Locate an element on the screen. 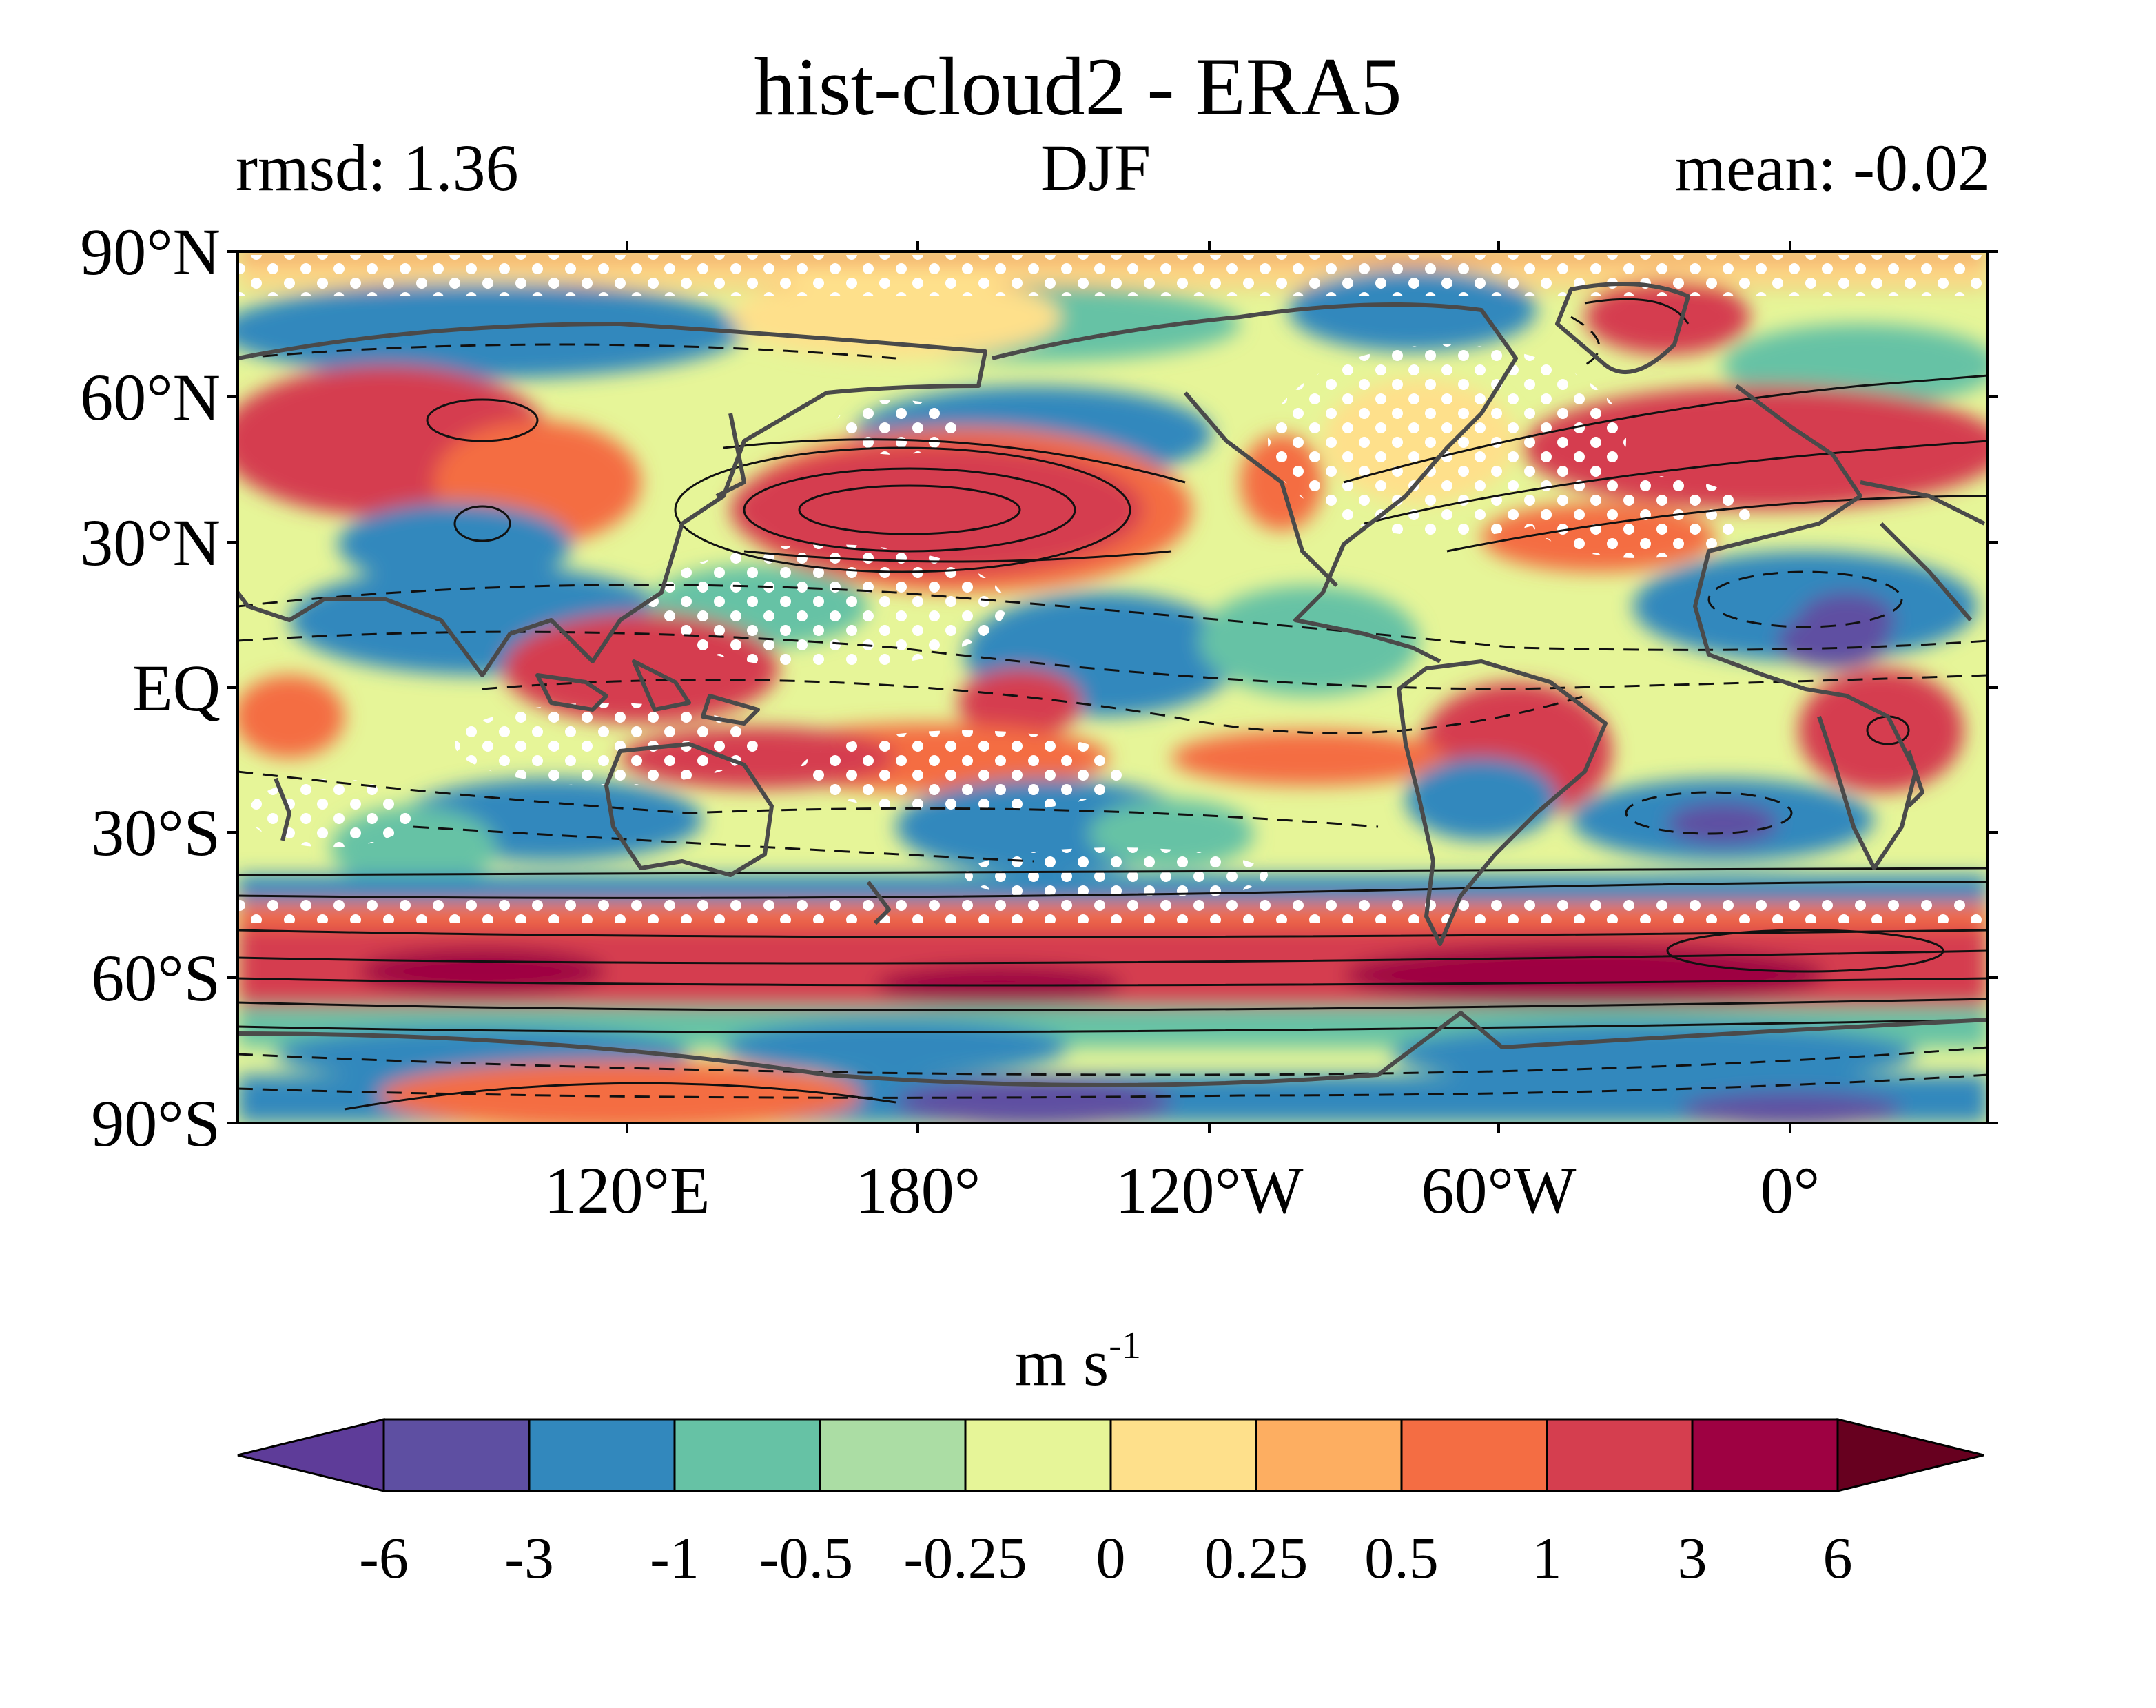 The image size is (2156, 1708). colorbar-tick: -0.5 is located at coordinates (806, 1558).